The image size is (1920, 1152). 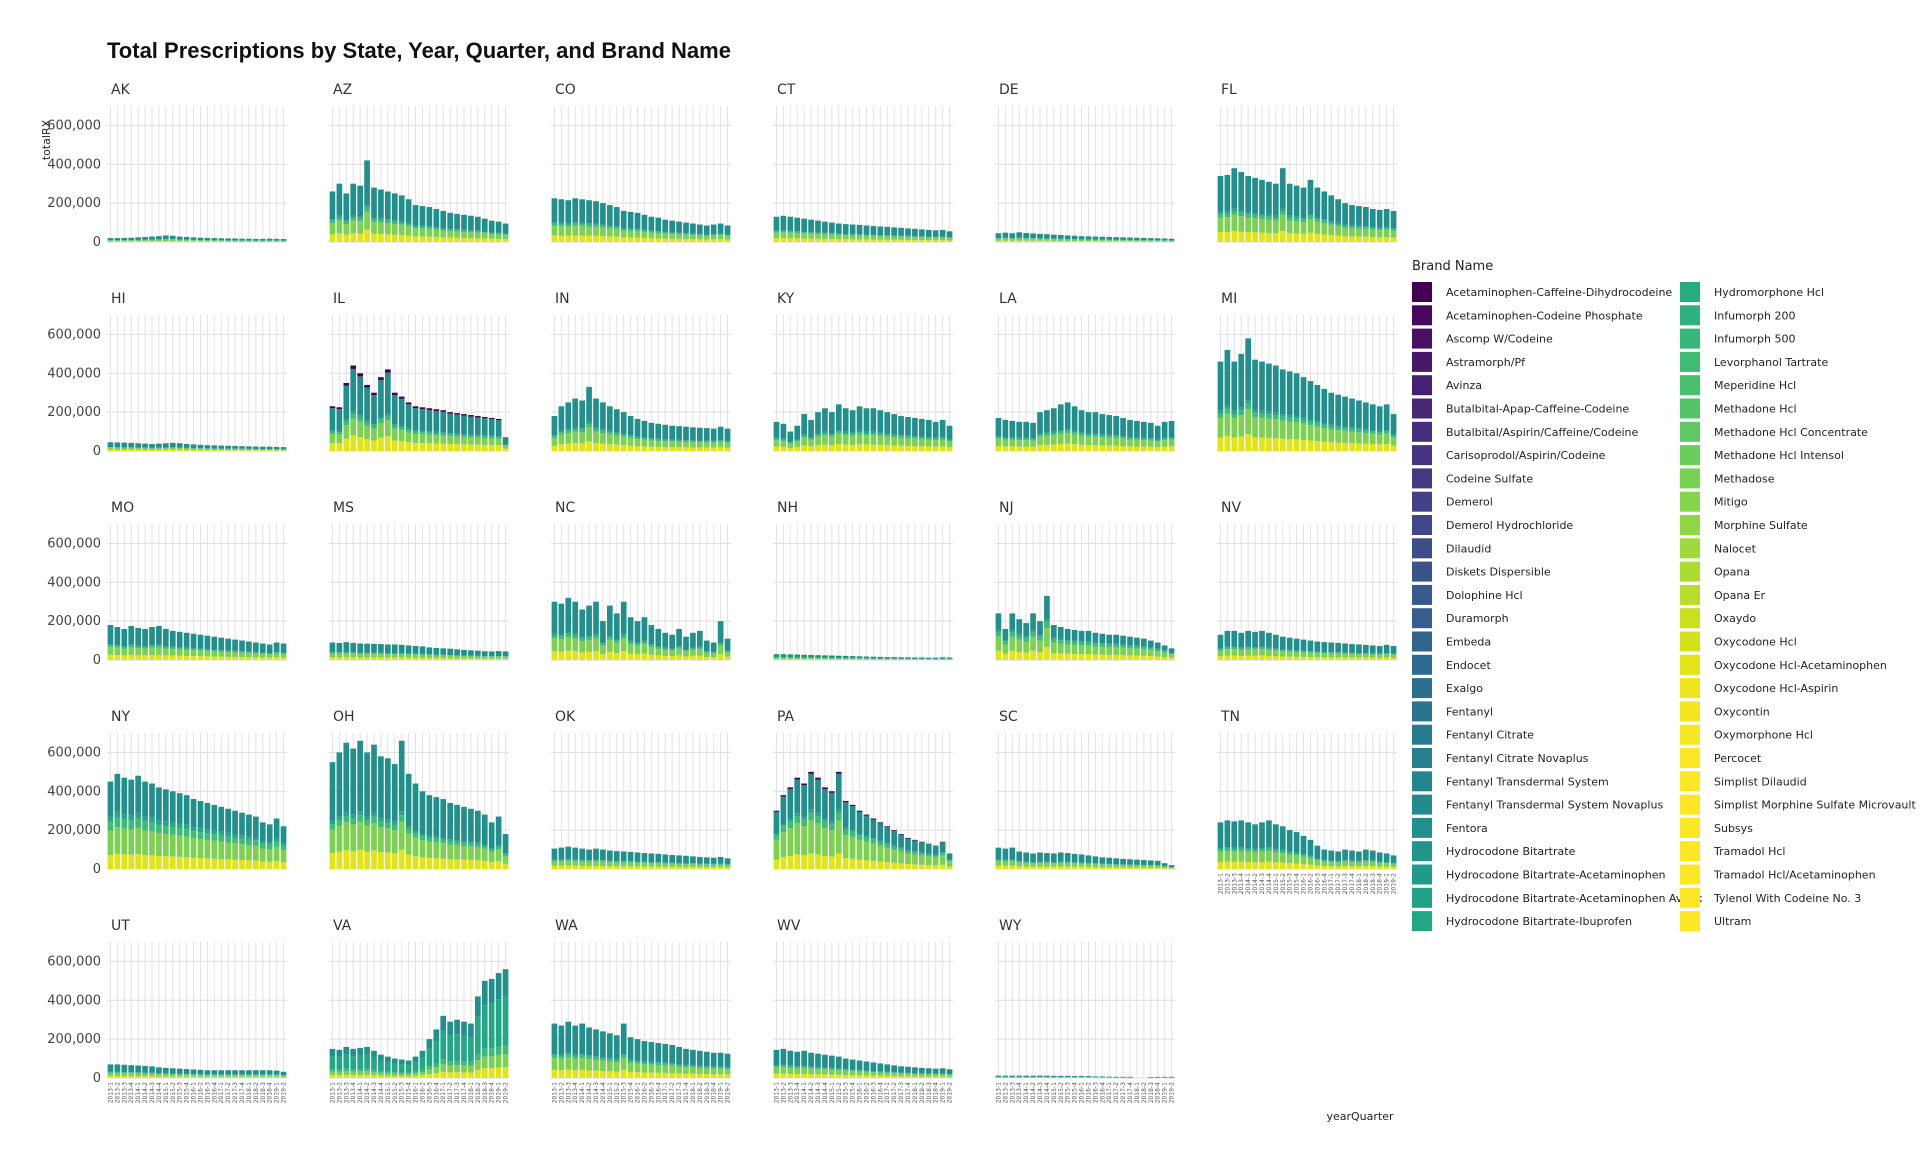 I want to click on x-tick-label: 2017-2, so click(x=228, y=1092).